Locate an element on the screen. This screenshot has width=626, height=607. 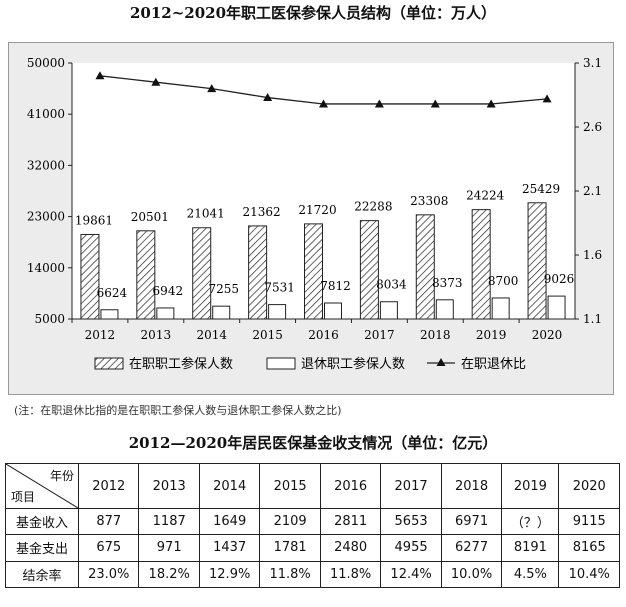
corner-item-label: 项目 is located at coordinates (23, 497).